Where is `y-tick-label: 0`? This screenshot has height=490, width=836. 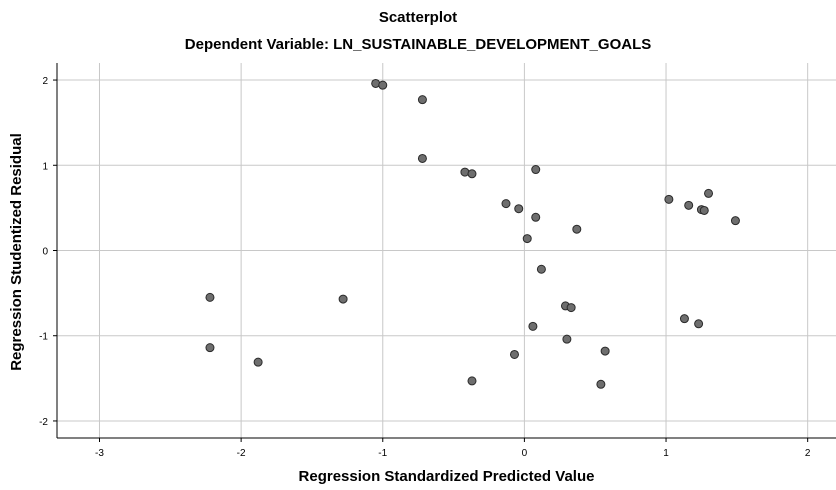
y-tick-label: 0 is located at coordinates (45, 252).